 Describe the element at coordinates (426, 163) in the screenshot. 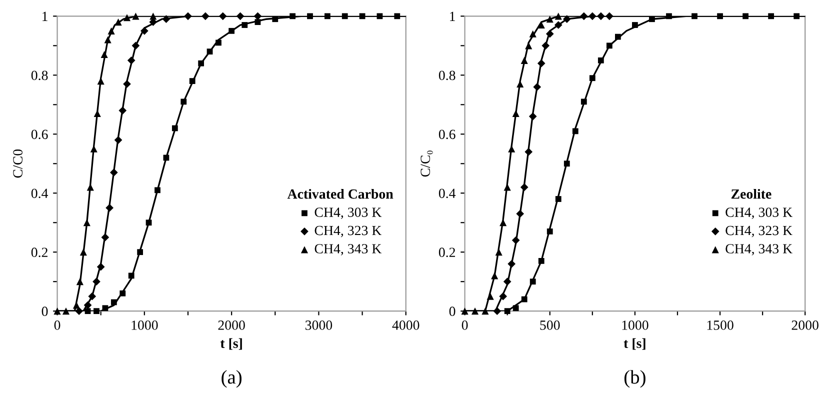

I see `y-axis-title: C/C₀` at that location.